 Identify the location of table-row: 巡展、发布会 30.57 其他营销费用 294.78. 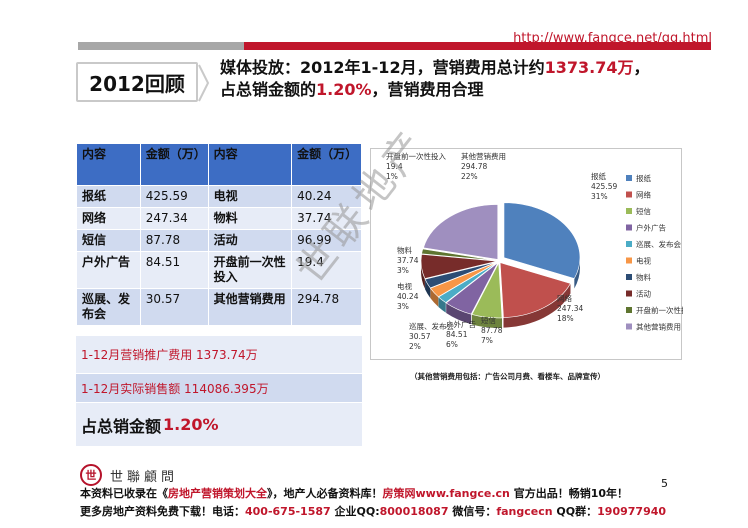
(219, 307).